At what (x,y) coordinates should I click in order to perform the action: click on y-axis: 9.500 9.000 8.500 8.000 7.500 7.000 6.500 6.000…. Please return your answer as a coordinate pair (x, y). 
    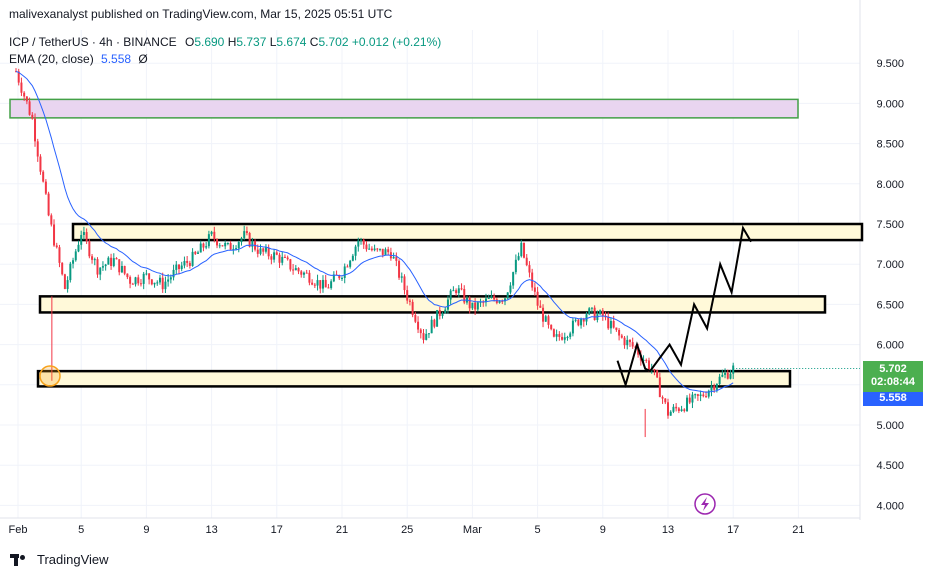
    Looking at the image, I should click on (890, 285).